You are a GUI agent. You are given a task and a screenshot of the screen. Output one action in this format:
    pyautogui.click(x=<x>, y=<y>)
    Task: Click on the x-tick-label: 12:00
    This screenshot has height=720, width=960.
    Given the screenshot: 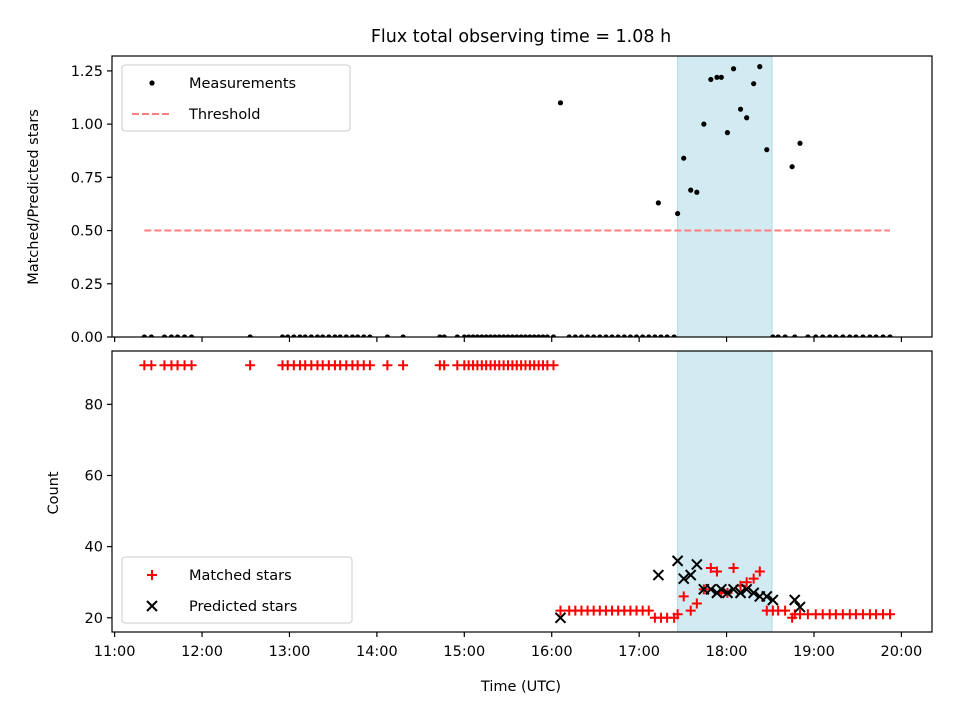 What is the action you would take?
    pyautogui.click(x=202, y=652)
    